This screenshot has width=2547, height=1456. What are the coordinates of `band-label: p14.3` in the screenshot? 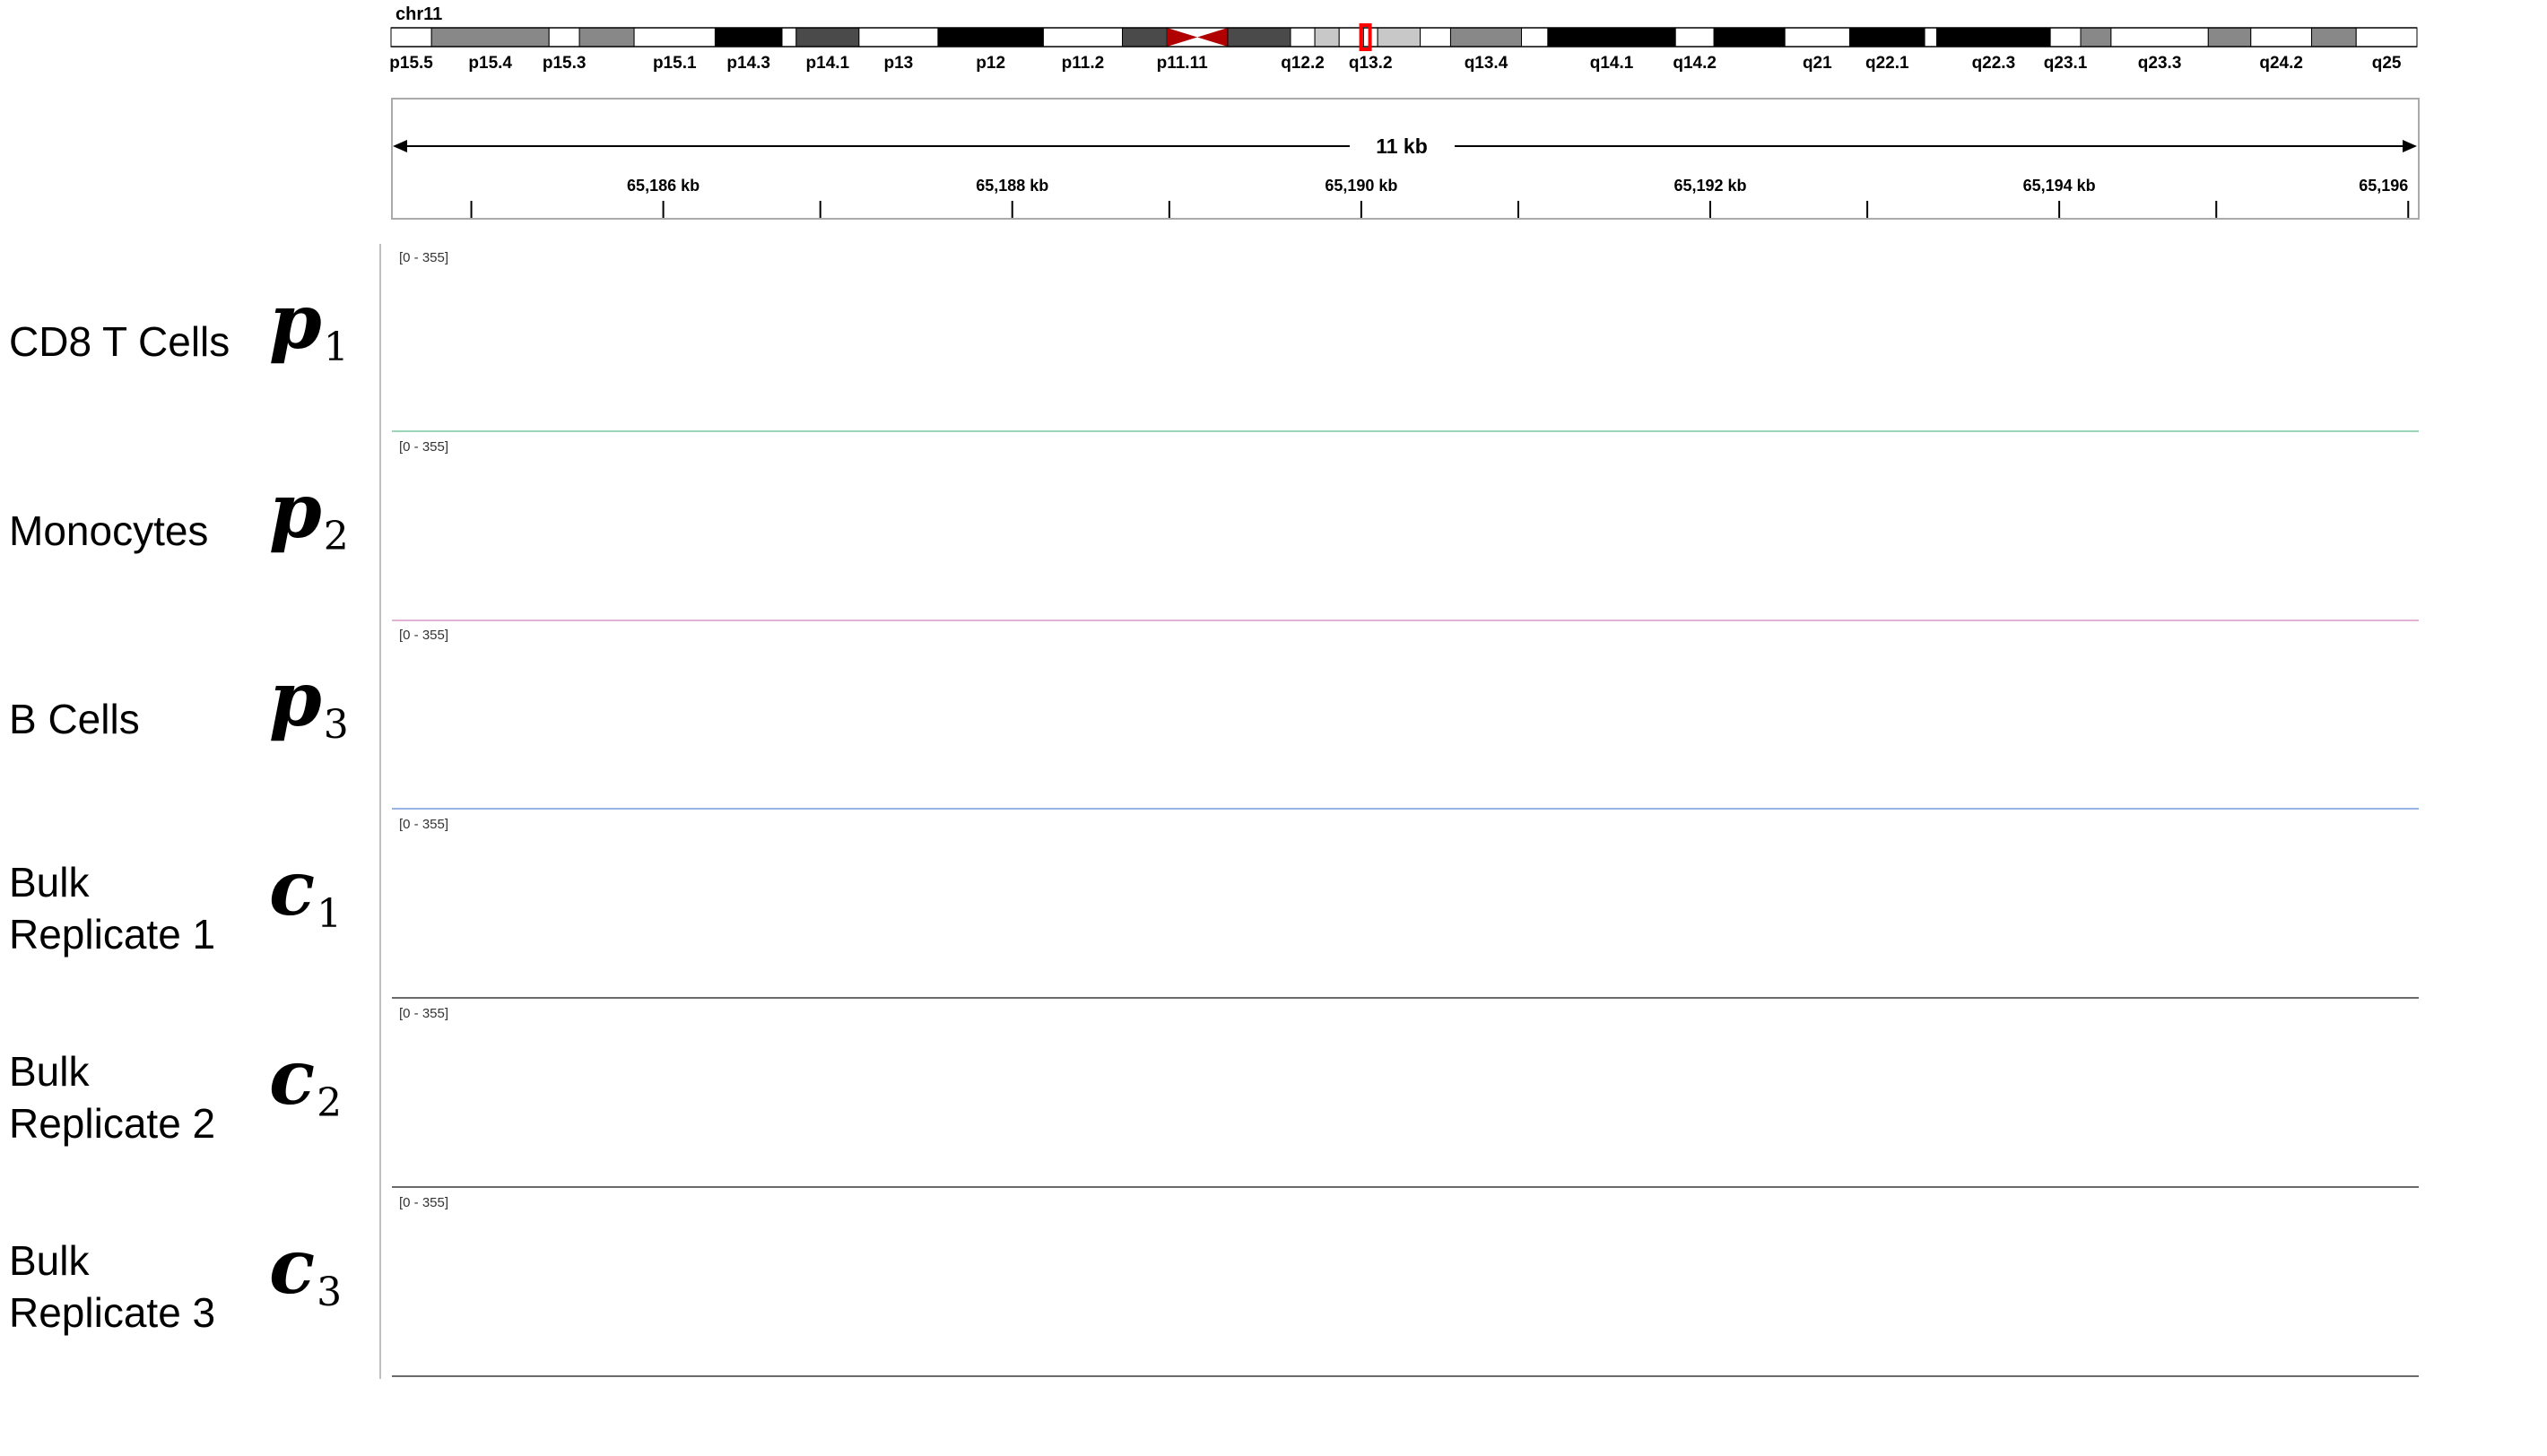 It's located at (748, 64).